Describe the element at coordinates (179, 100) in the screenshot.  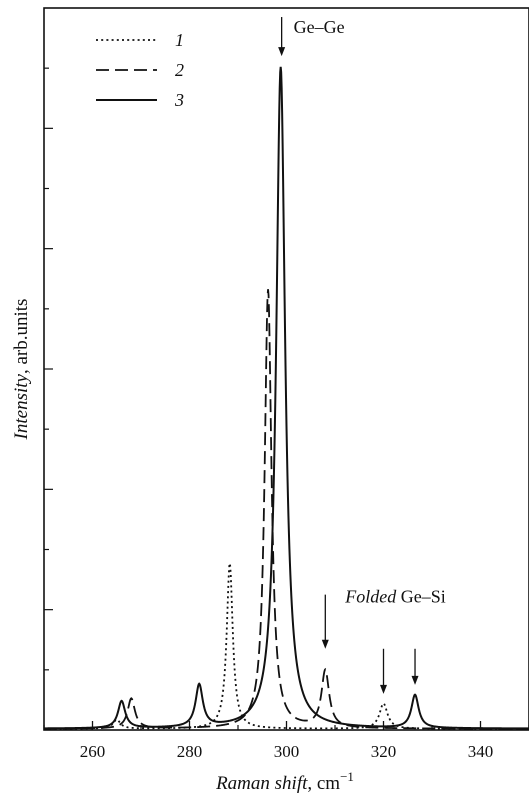
I see `legend-label-3: 3` at that location.